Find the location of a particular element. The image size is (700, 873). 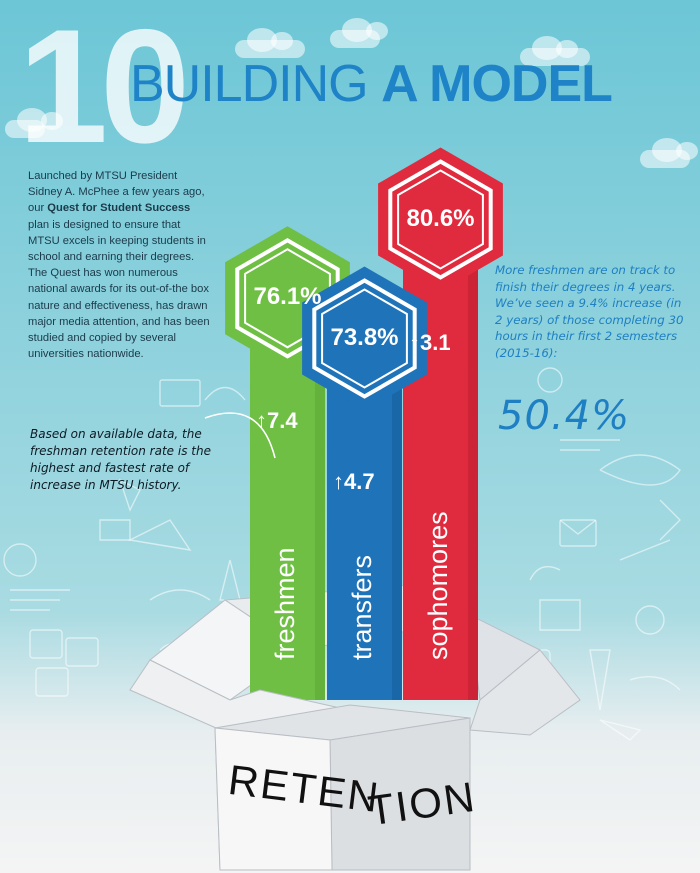

hexagon-inner-ring-sophomores is located at coordinates (440, 219).